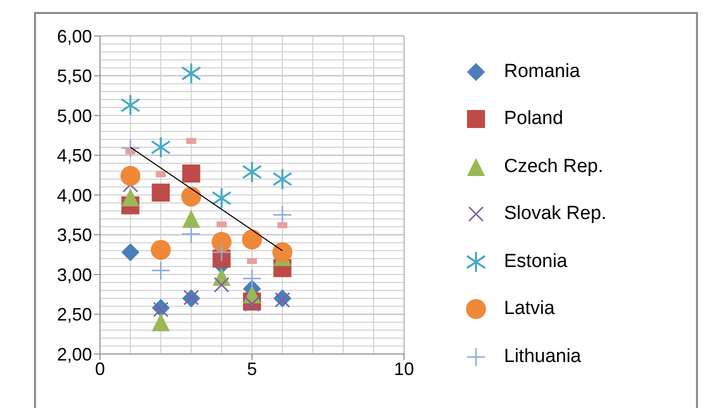 This screenshot has height=408, width=704. What do you see at coordinates (252, 368) in the screenshot?
I see `x-tick-label: 5` at bounding box center [252, 368].